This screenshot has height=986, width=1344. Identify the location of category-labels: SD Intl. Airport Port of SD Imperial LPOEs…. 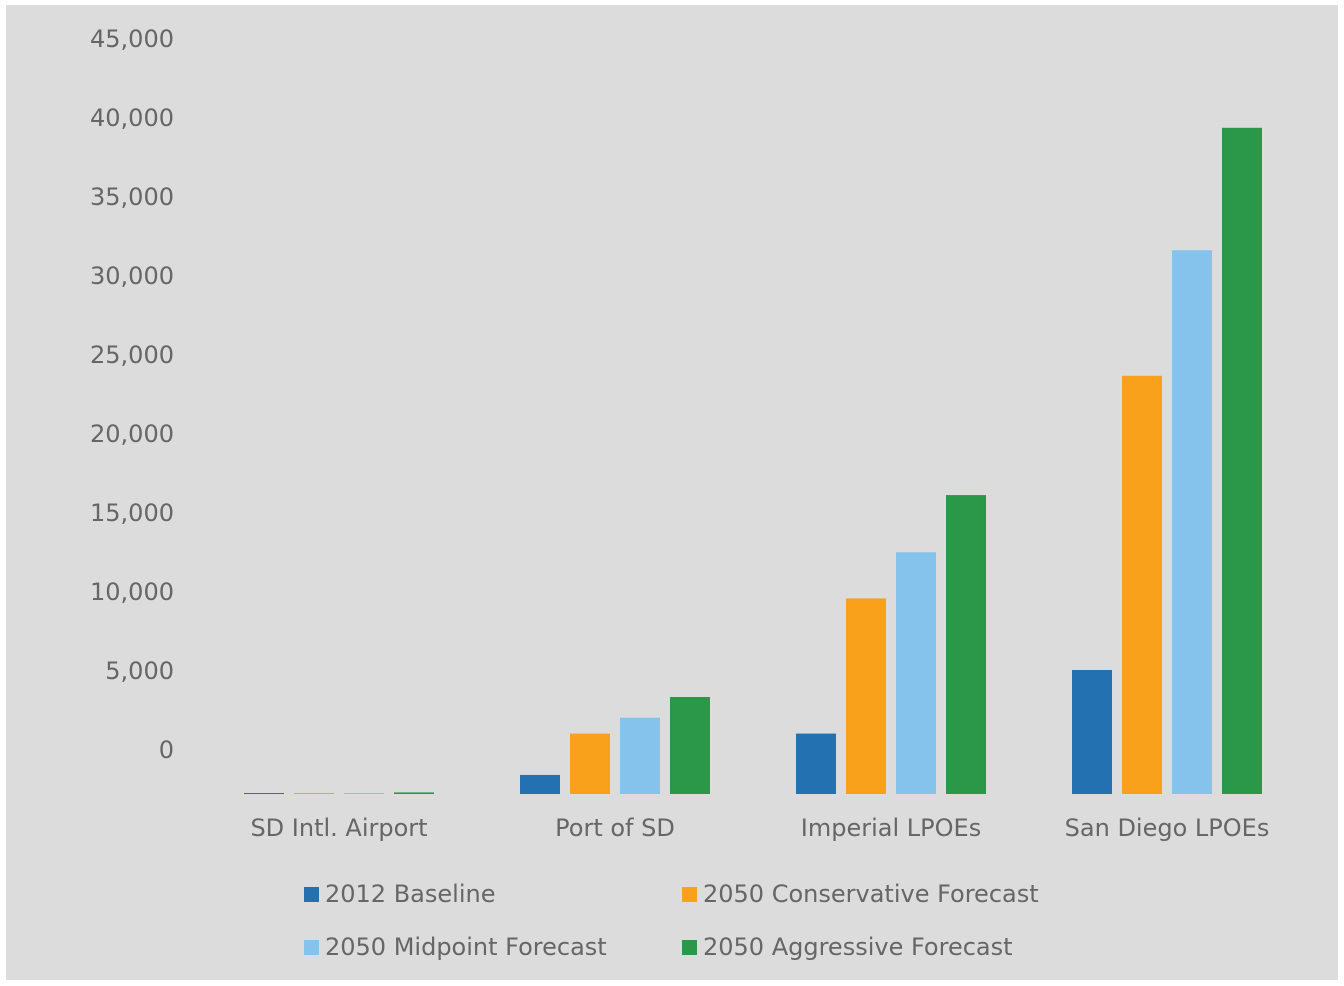
(759, 828).